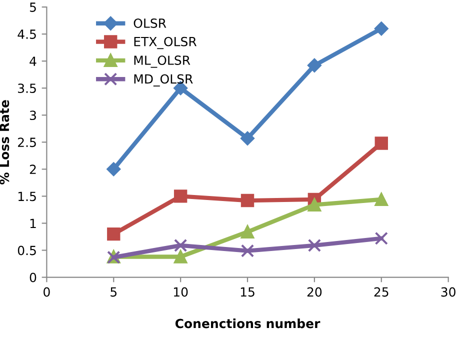  Describe the element at coordinates (381, 292) in the screenshot. I see `x-tick-label: 25` at that location.